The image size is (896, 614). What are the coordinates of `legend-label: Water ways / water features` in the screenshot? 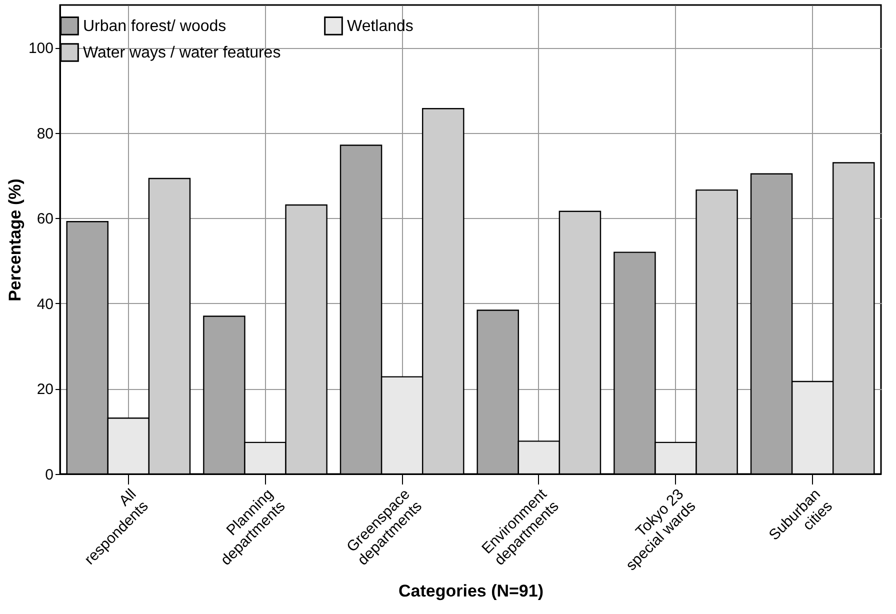 It's located at (182, 53).